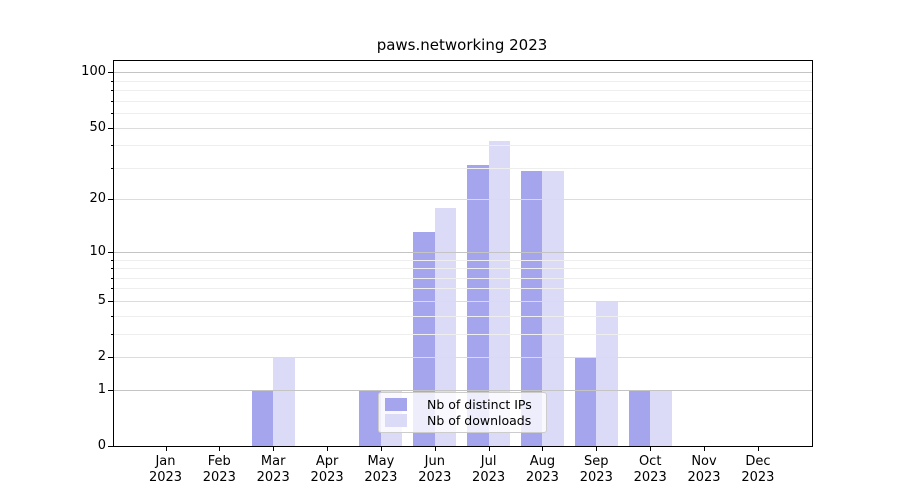 The width and height of the screenshot is (900, 500). Describe the element at coordinates (585, 401) in the screenshot. I see `bar-distinct-ips-sep` at that location.